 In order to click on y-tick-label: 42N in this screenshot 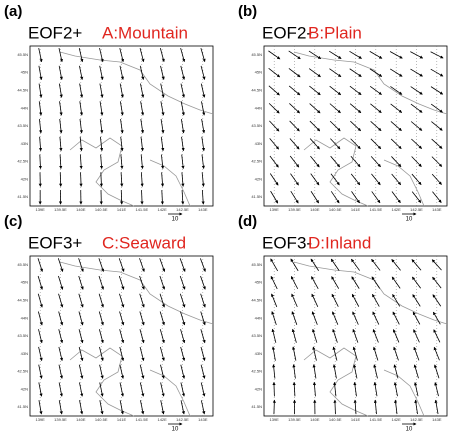, I will do `click(24, 178)`.